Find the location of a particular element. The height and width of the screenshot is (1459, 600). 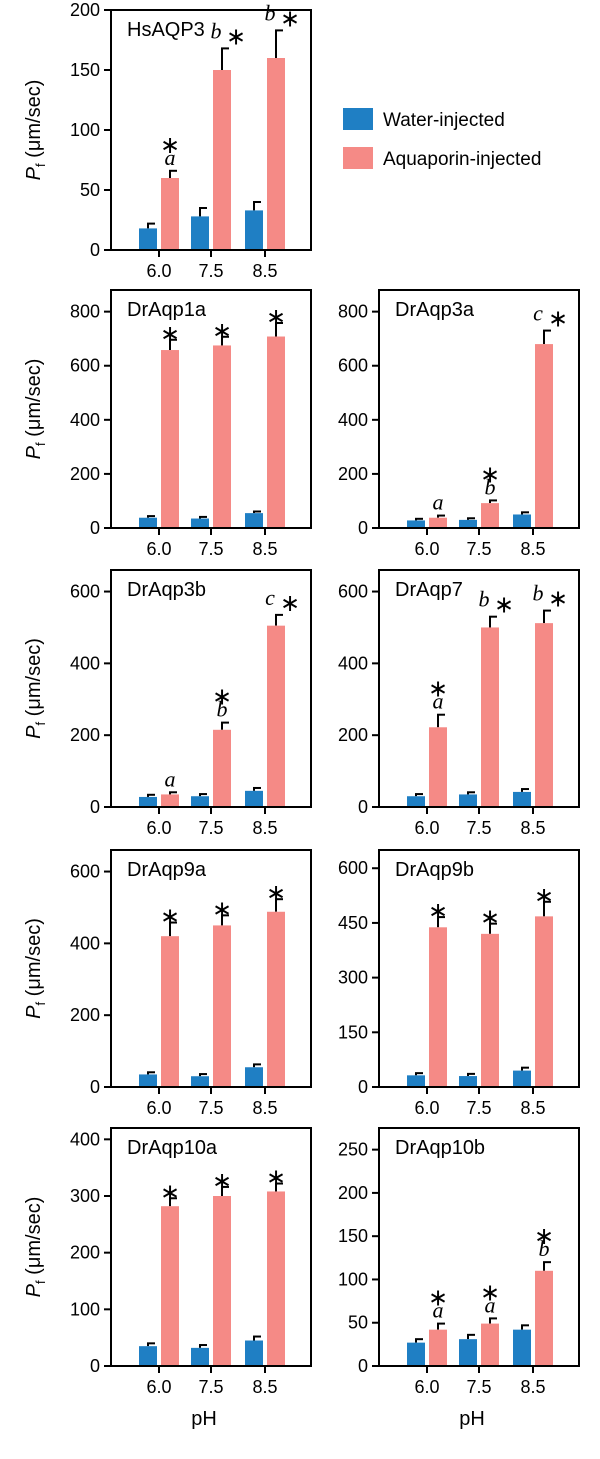

legend-swatch-aquaporin is located at coordinates (358, 158).